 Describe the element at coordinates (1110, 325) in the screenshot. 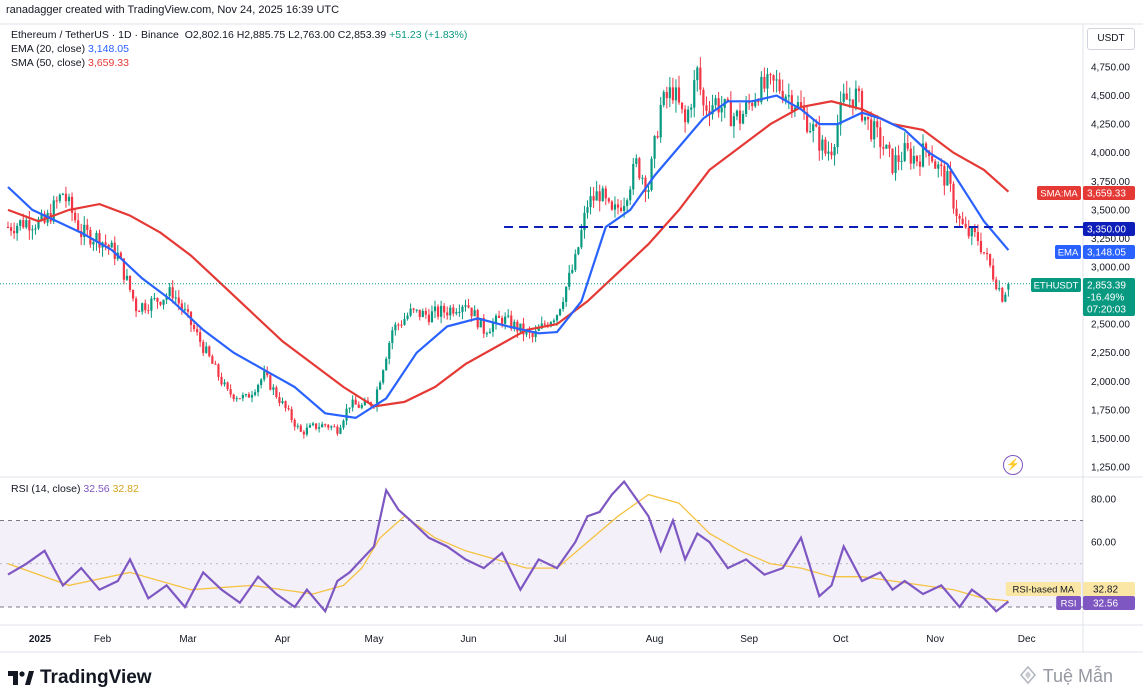

I see `price-tick-label: 2,500.00` at that location.